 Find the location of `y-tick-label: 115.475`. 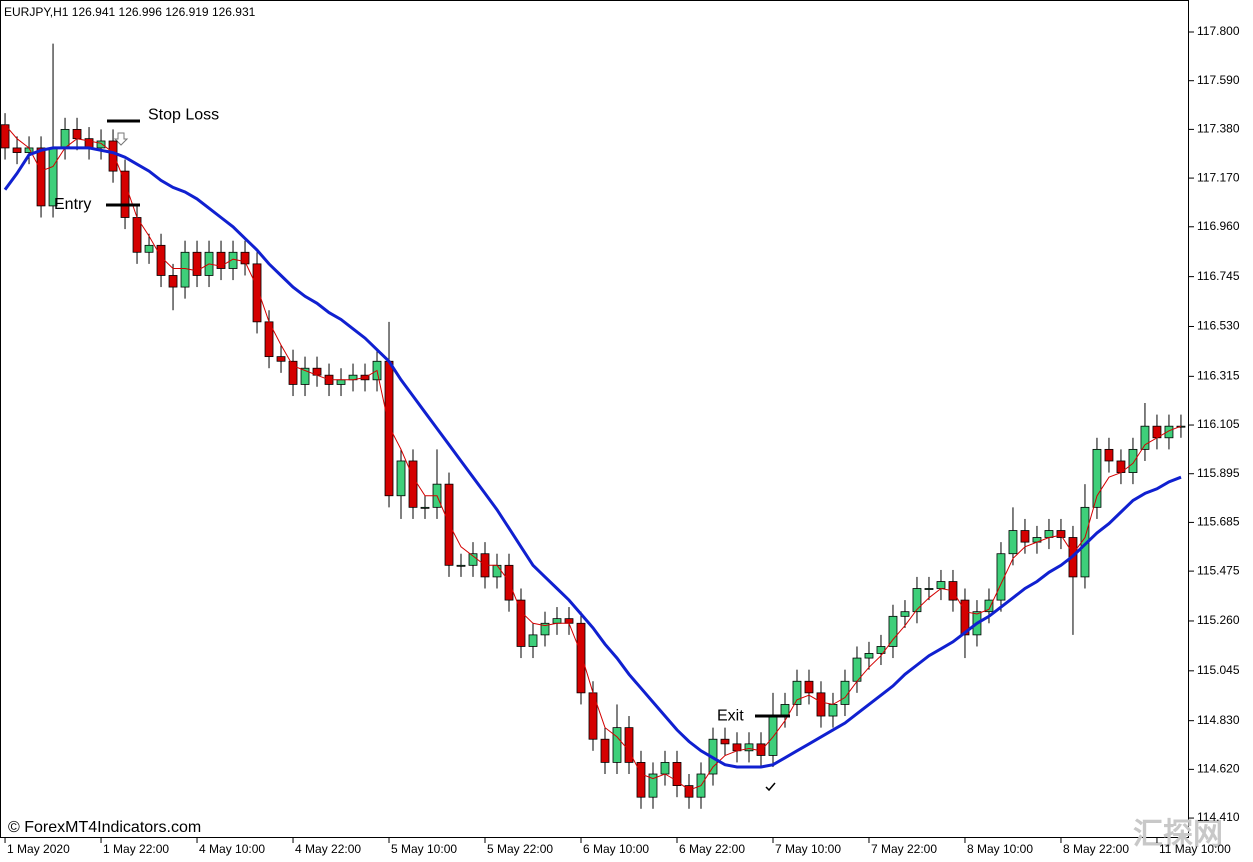

y-tick-label: 115.475 is located at coordinates (1218, 570).